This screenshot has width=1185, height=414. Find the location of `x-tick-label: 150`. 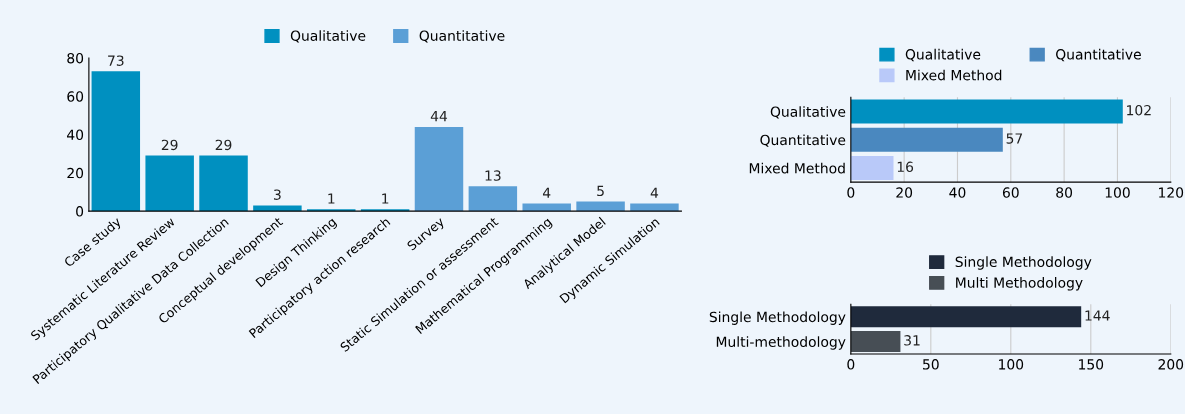

x-tick-label: 150 is located at coordinates (1091, 364).